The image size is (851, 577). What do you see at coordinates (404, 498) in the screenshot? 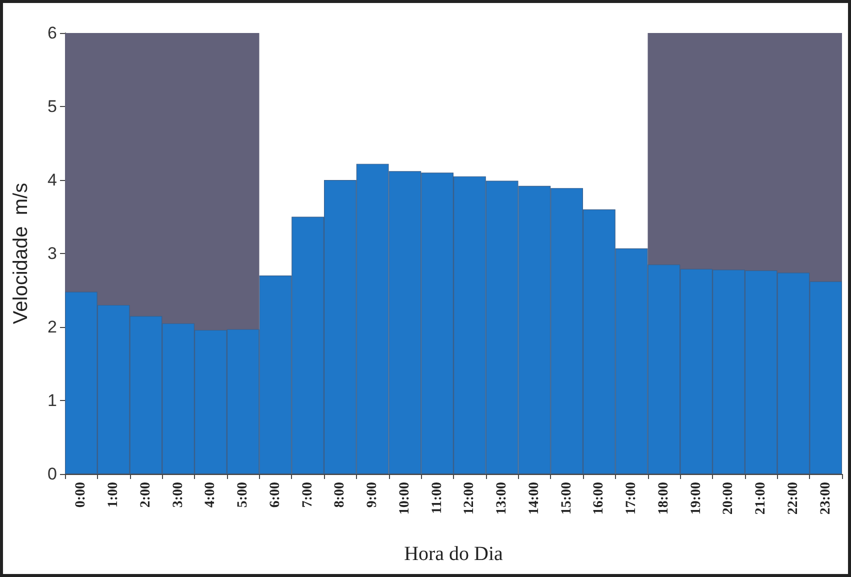
I see `x-tick-label: 10:00` at bounding box center [404, 498].